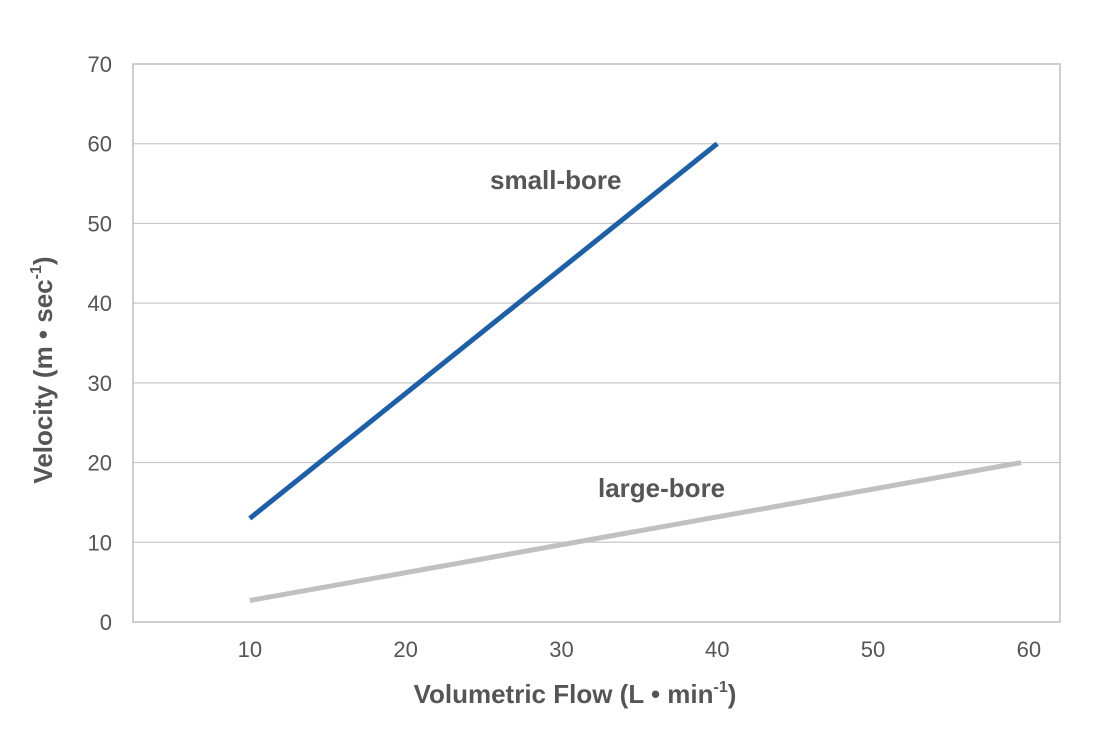 The width and height of the screenshot is (1100, 750). Describe the element at coordinates (873, 649) in the screenshot. I see `x-tick-label: 50` at that location.